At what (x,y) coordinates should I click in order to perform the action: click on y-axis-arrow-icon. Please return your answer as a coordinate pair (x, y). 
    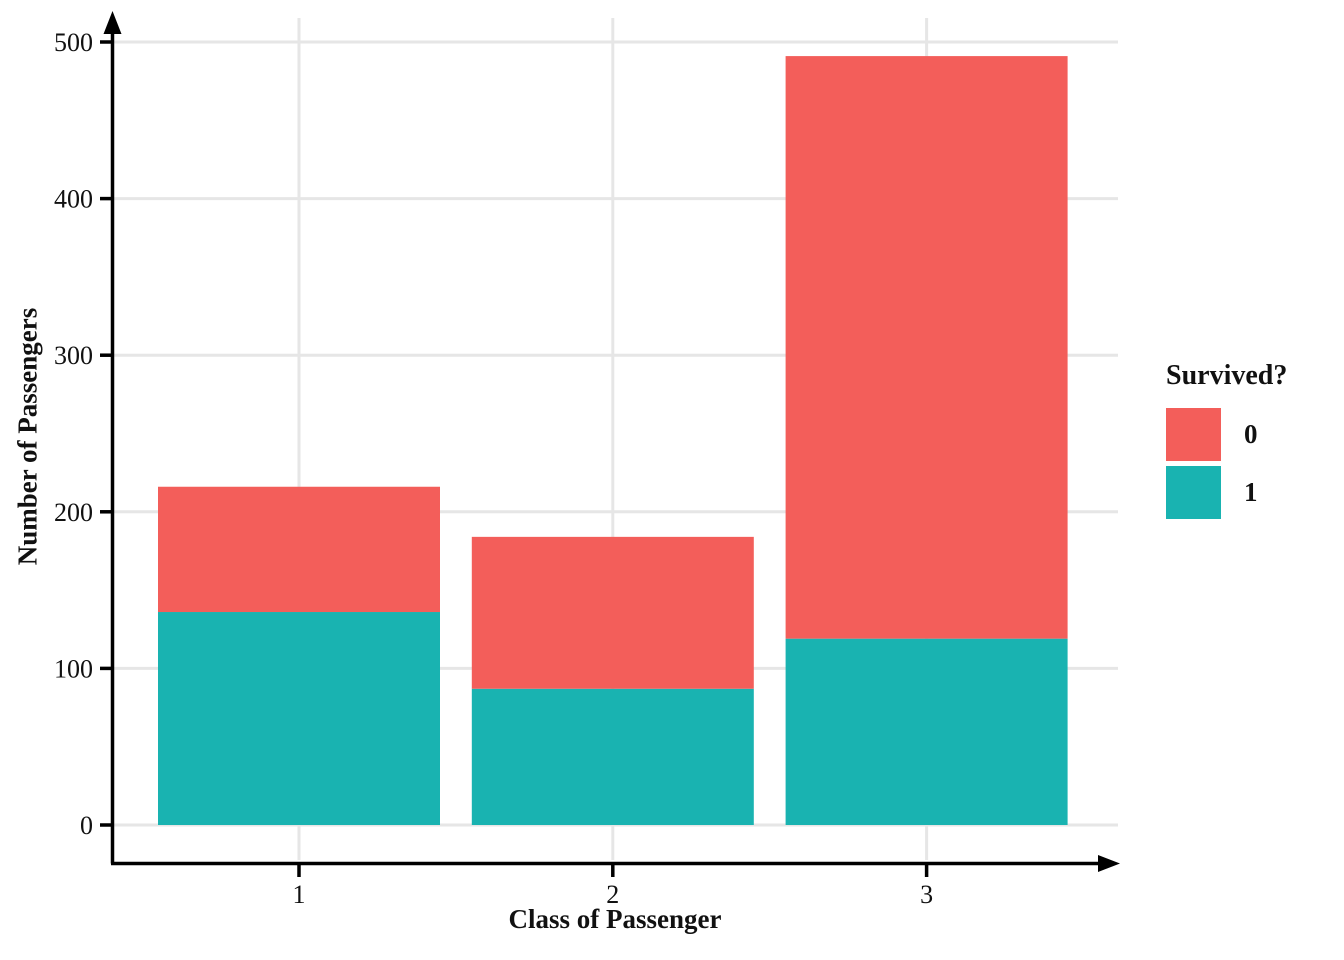
    Looking at the image, I should click on (112, 22).